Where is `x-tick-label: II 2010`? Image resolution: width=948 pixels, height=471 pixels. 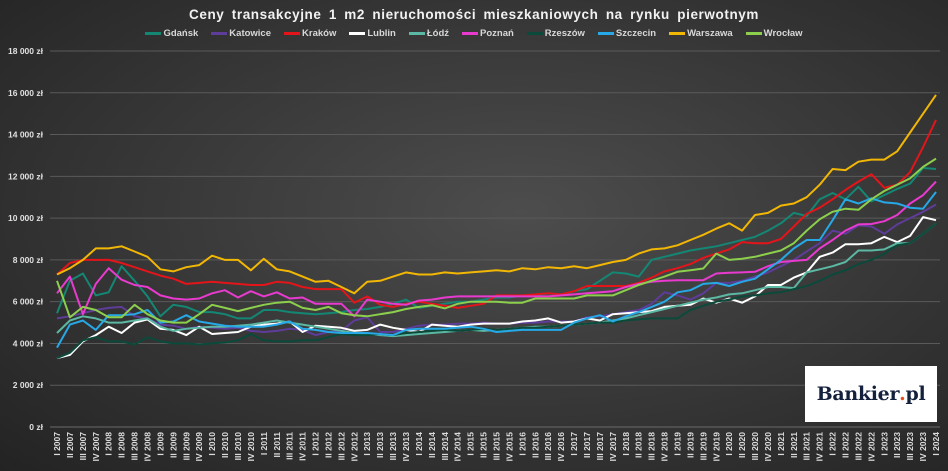 x-tick-label: II 2010 is located at coordinates (225, 445).